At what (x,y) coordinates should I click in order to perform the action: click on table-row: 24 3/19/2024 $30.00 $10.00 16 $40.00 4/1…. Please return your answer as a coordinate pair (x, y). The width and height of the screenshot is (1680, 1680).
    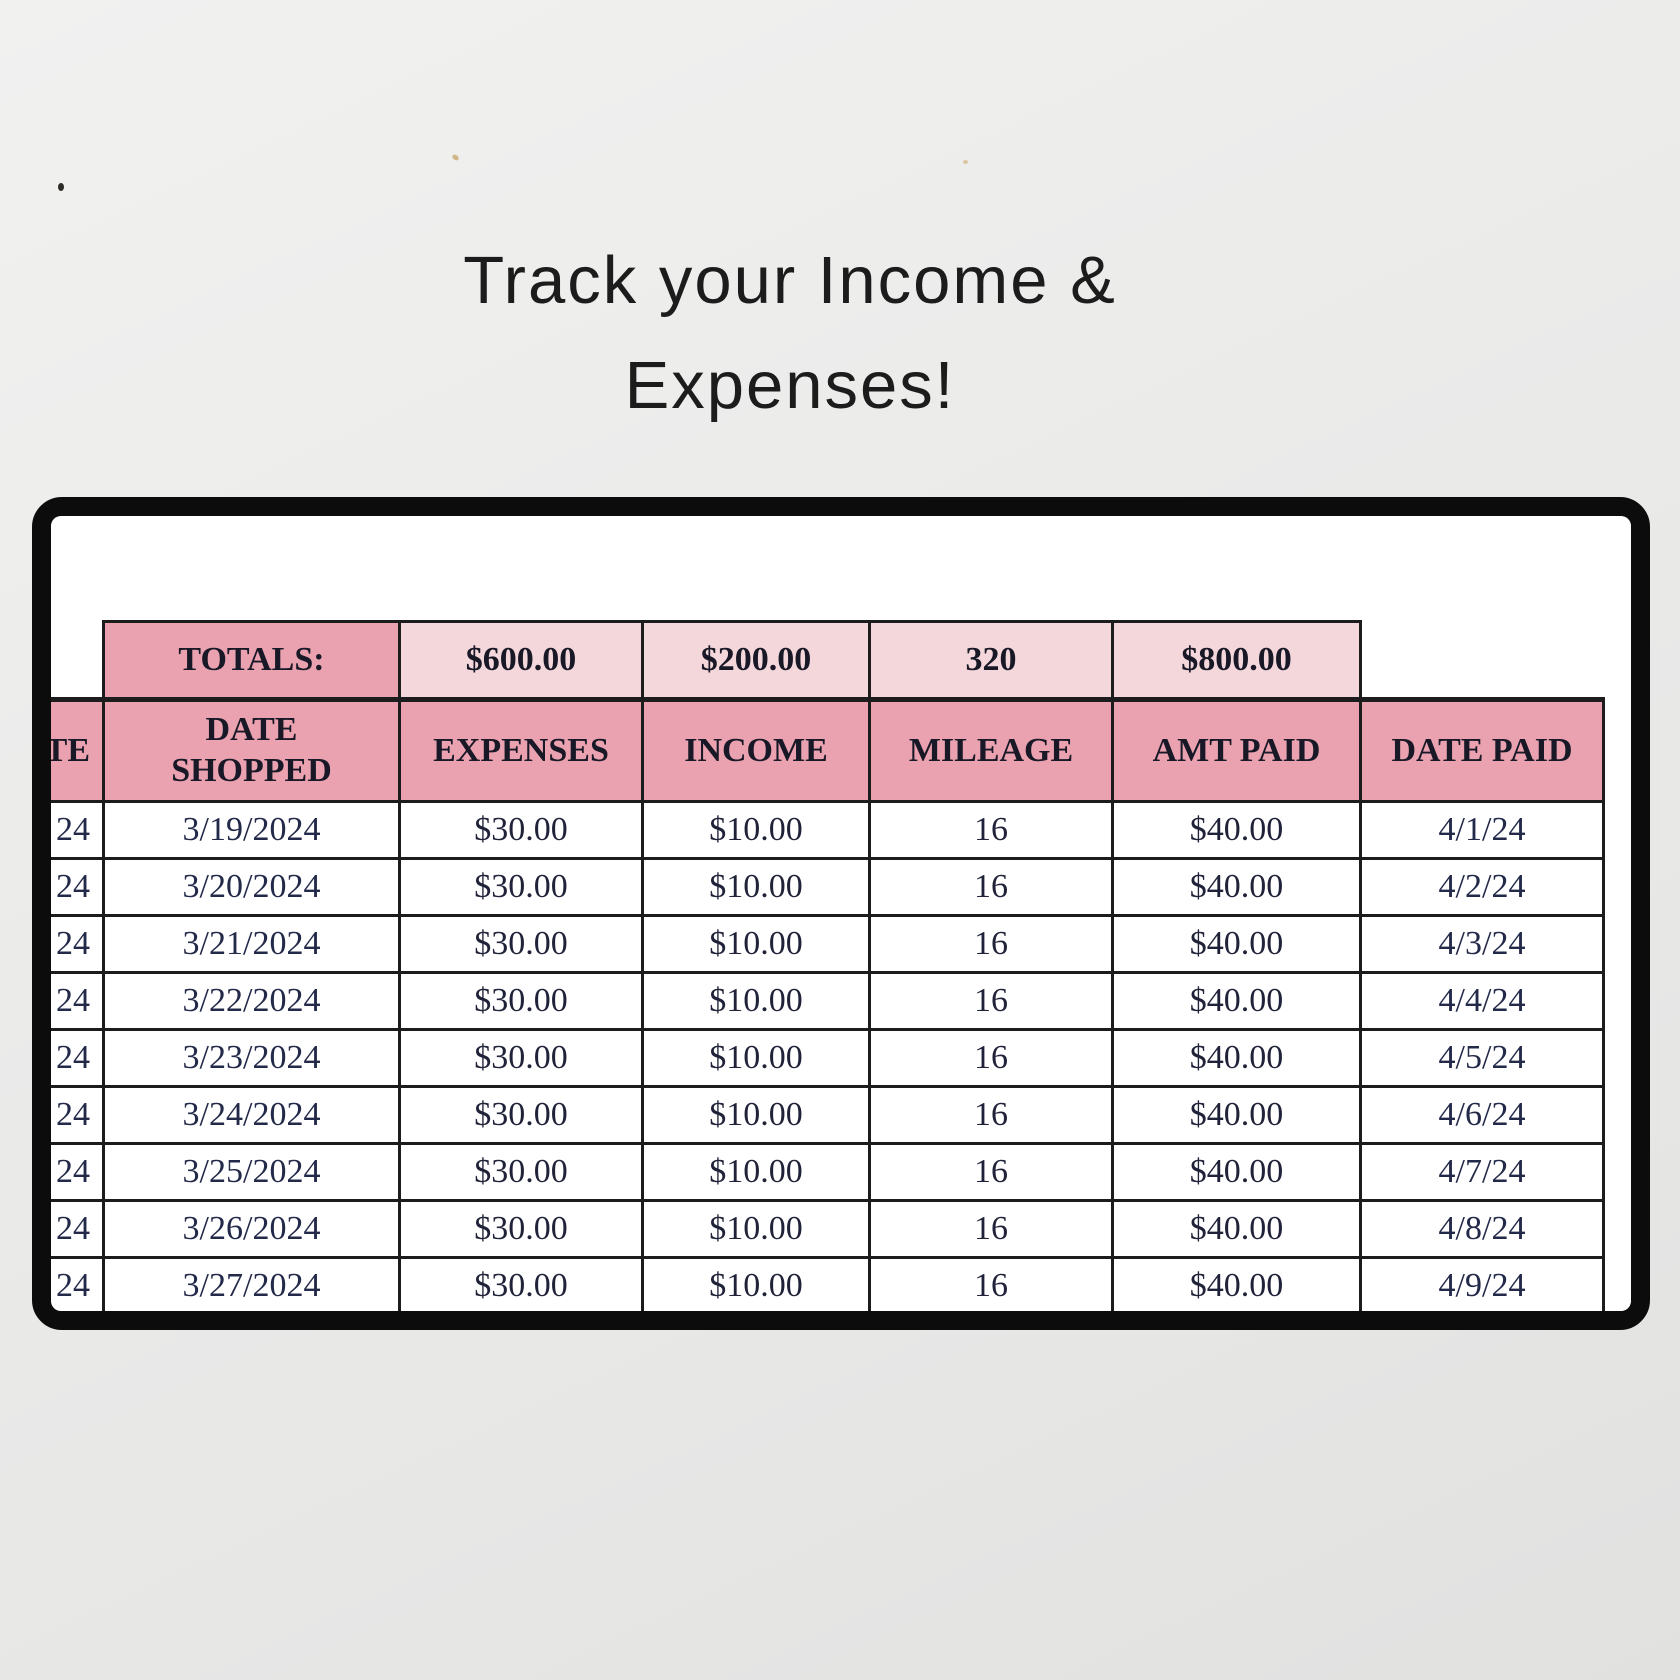
    Looking at the image, I should click on (828, 830).